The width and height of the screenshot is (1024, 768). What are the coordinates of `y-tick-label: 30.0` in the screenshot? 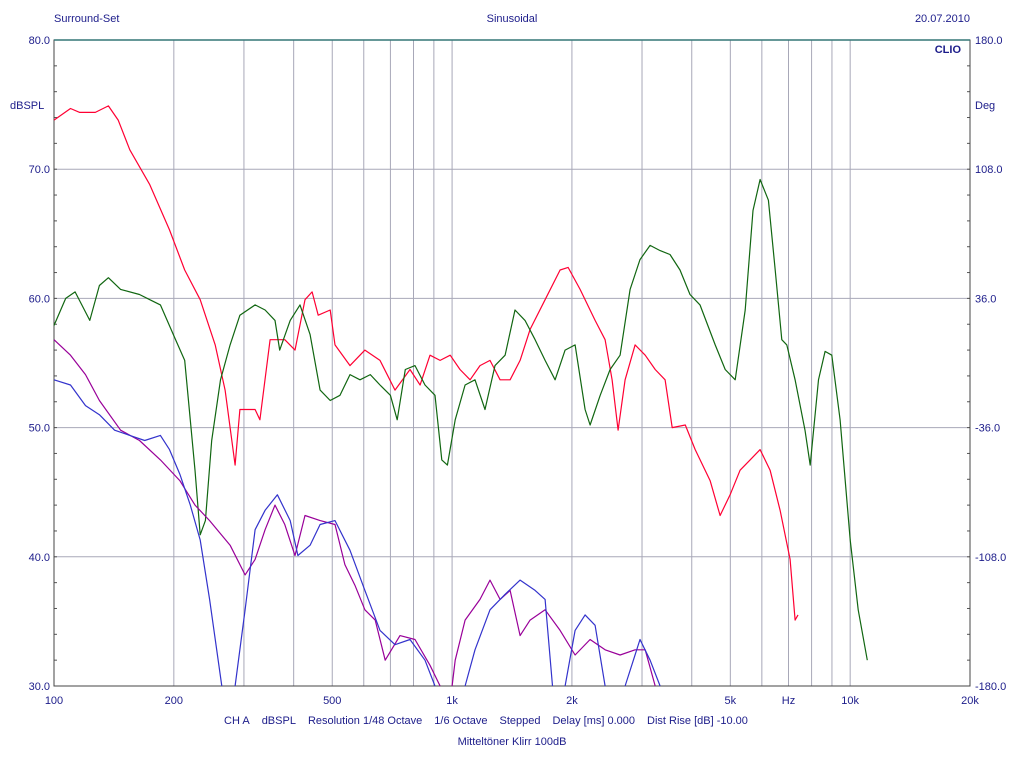 It's located at (39, 687).